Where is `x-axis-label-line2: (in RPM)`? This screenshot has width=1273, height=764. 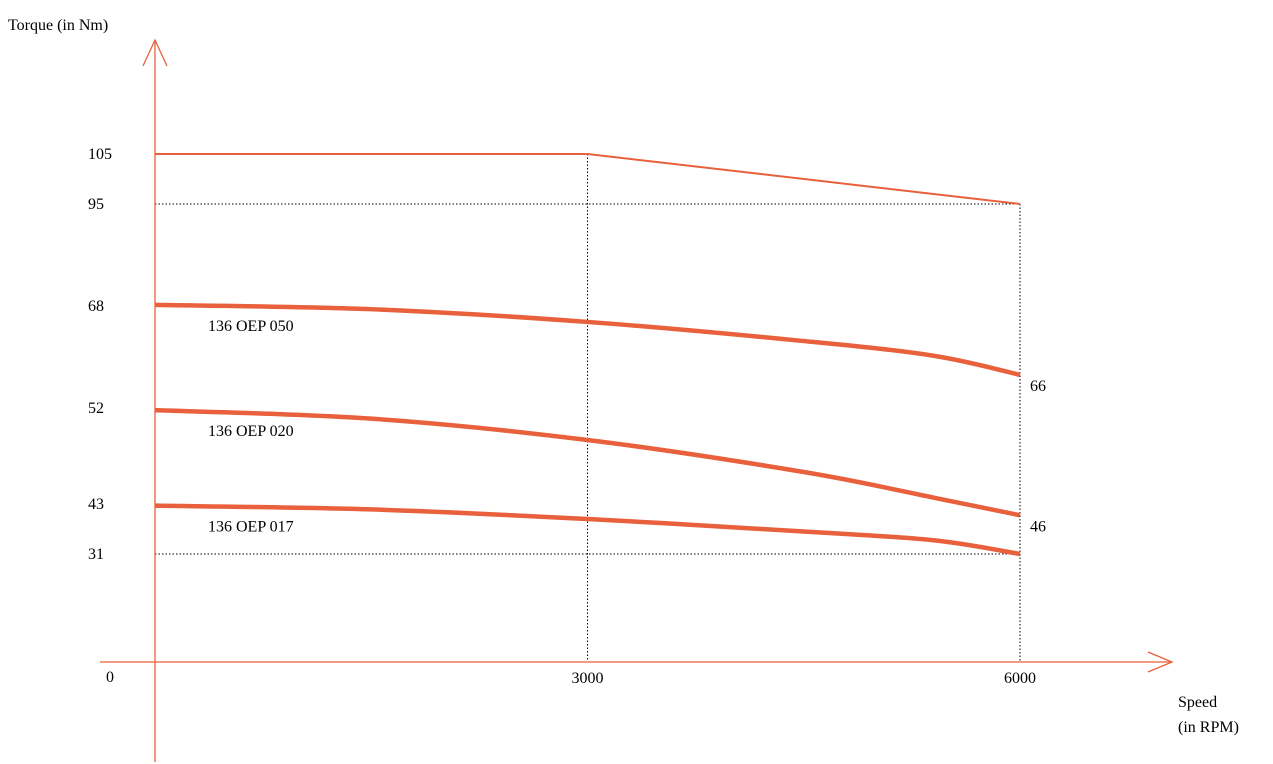 x-axis-label-line2: (in RPM) is located at coordinates (1208, 727).